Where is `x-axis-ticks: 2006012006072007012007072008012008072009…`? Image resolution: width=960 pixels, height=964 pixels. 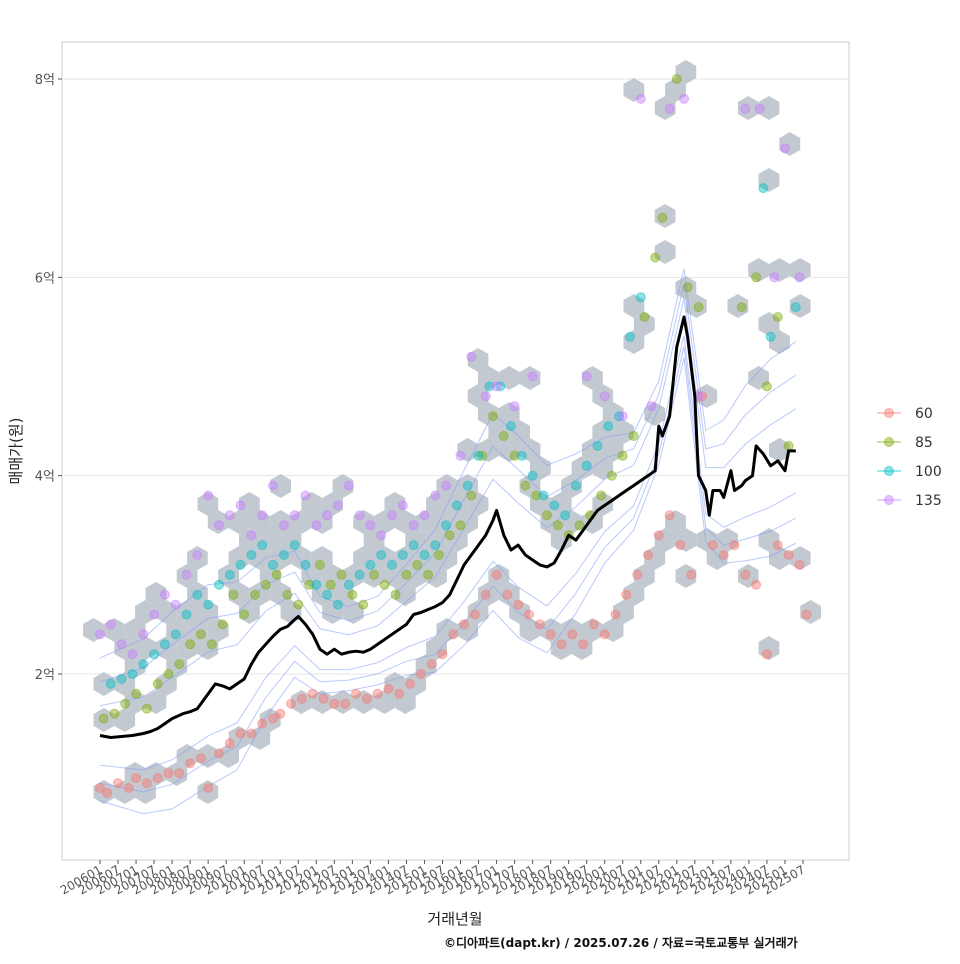
x-axis-ticks: 2006012006072007012007072008012008072009… is located at coordinates (433, 879).